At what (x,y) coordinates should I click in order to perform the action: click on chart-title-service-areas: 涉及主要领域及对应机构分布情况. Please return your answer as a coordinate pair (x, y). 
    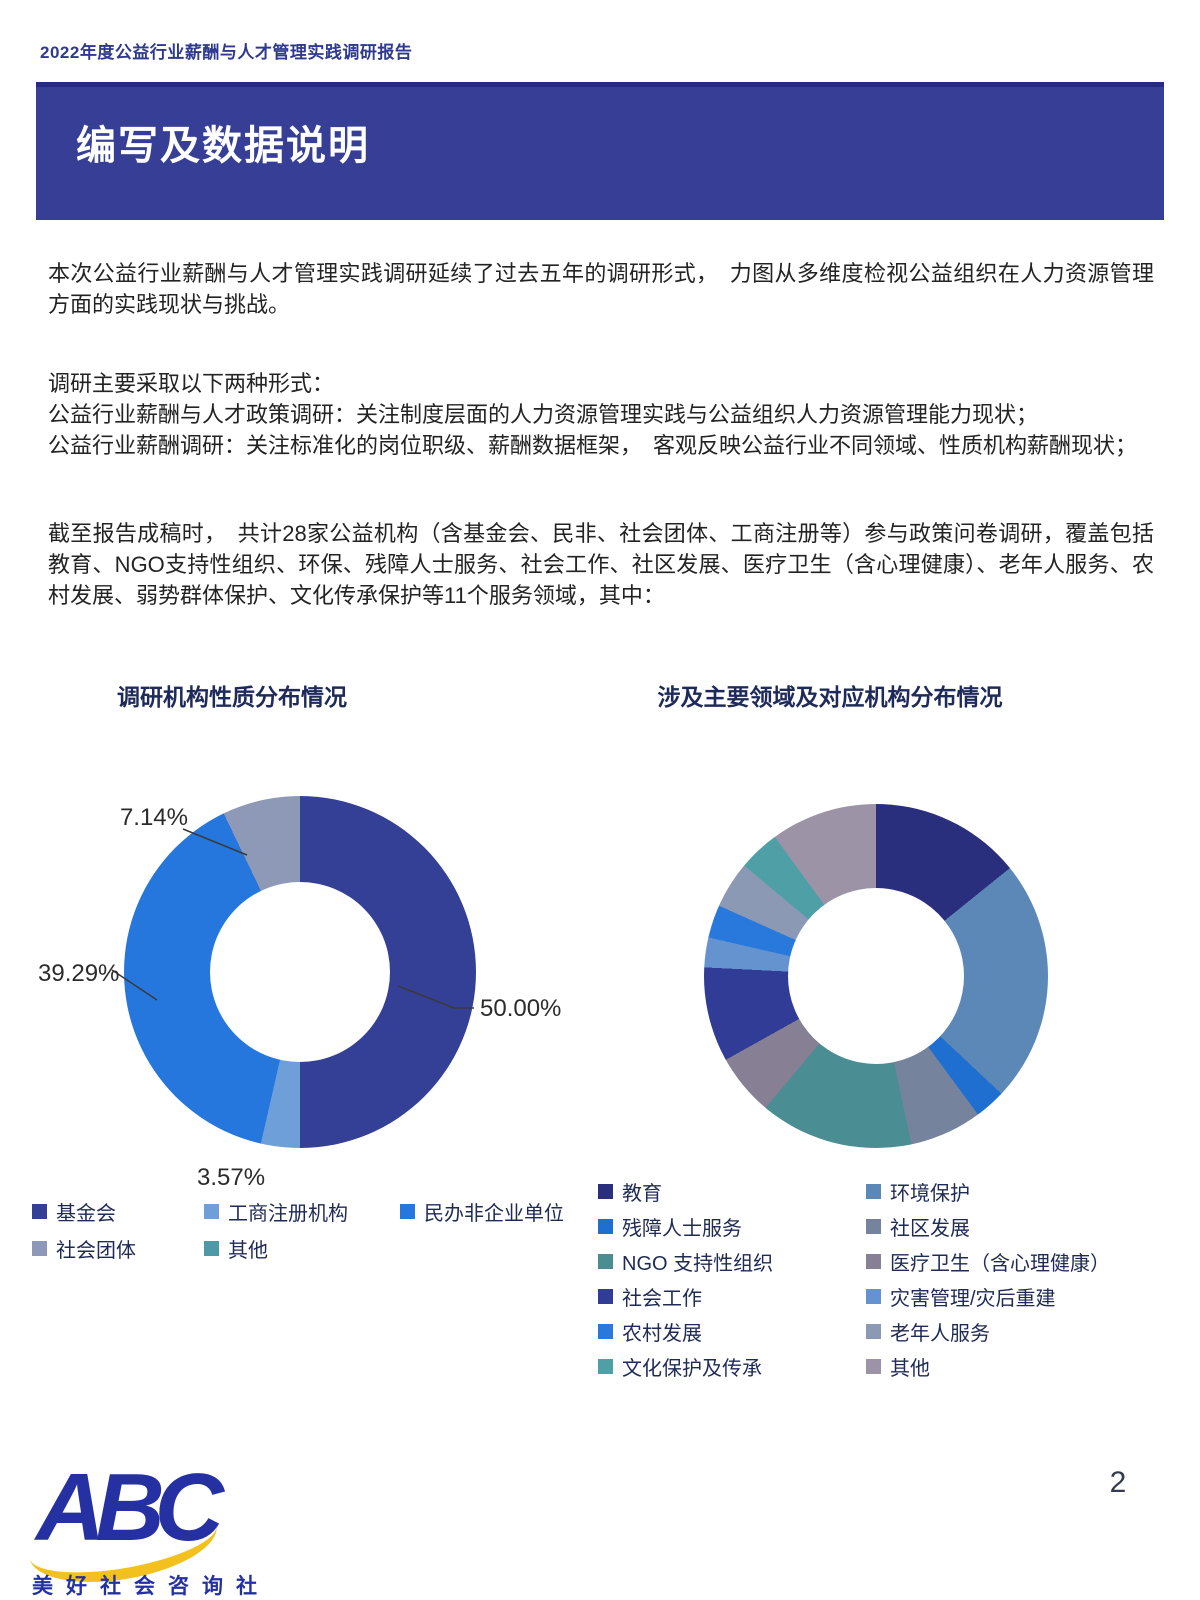
    Looking at the image, I should click on (830, 697).